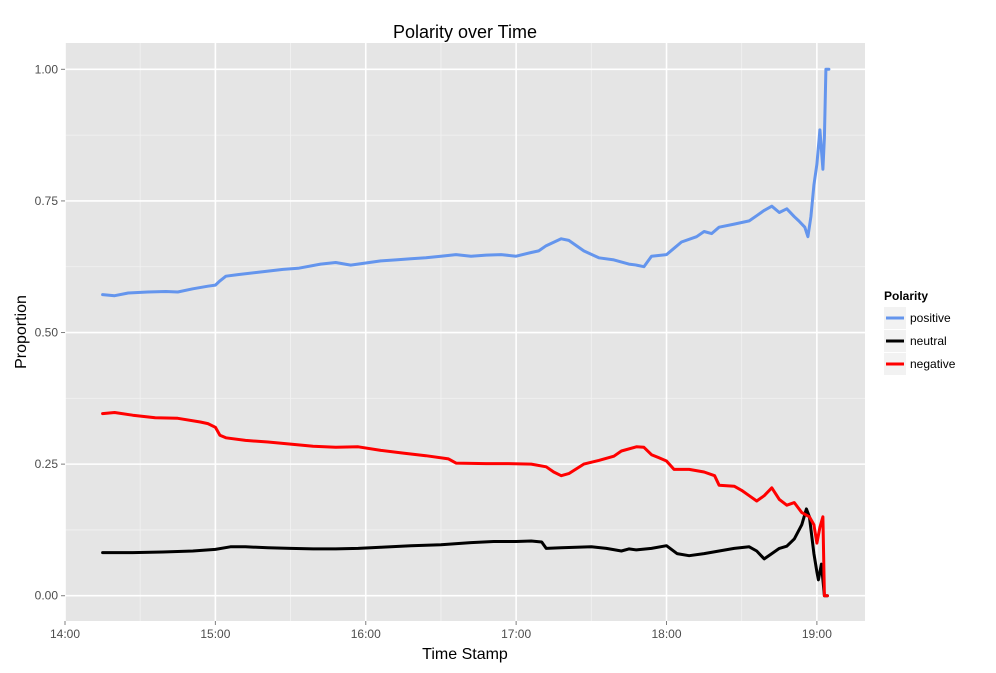 The image size is (996, 673). I want to click on legend-label-neutral: neutral, so click(928, 341).